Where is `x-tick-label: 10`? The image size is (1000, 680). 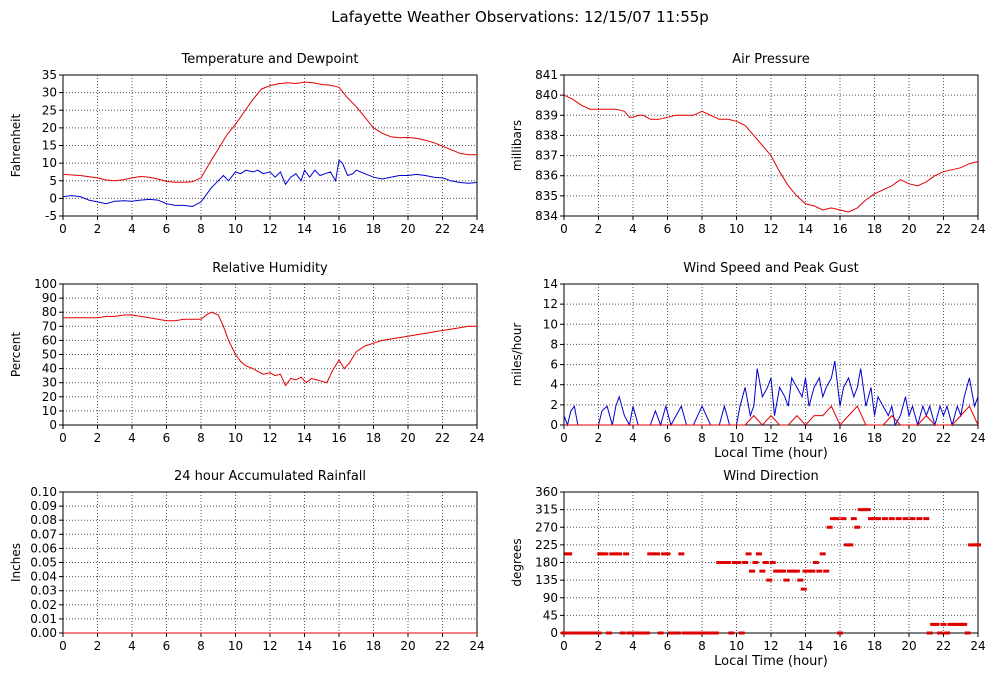
x-tick-label: 10 is located at coordinates (235, 646).